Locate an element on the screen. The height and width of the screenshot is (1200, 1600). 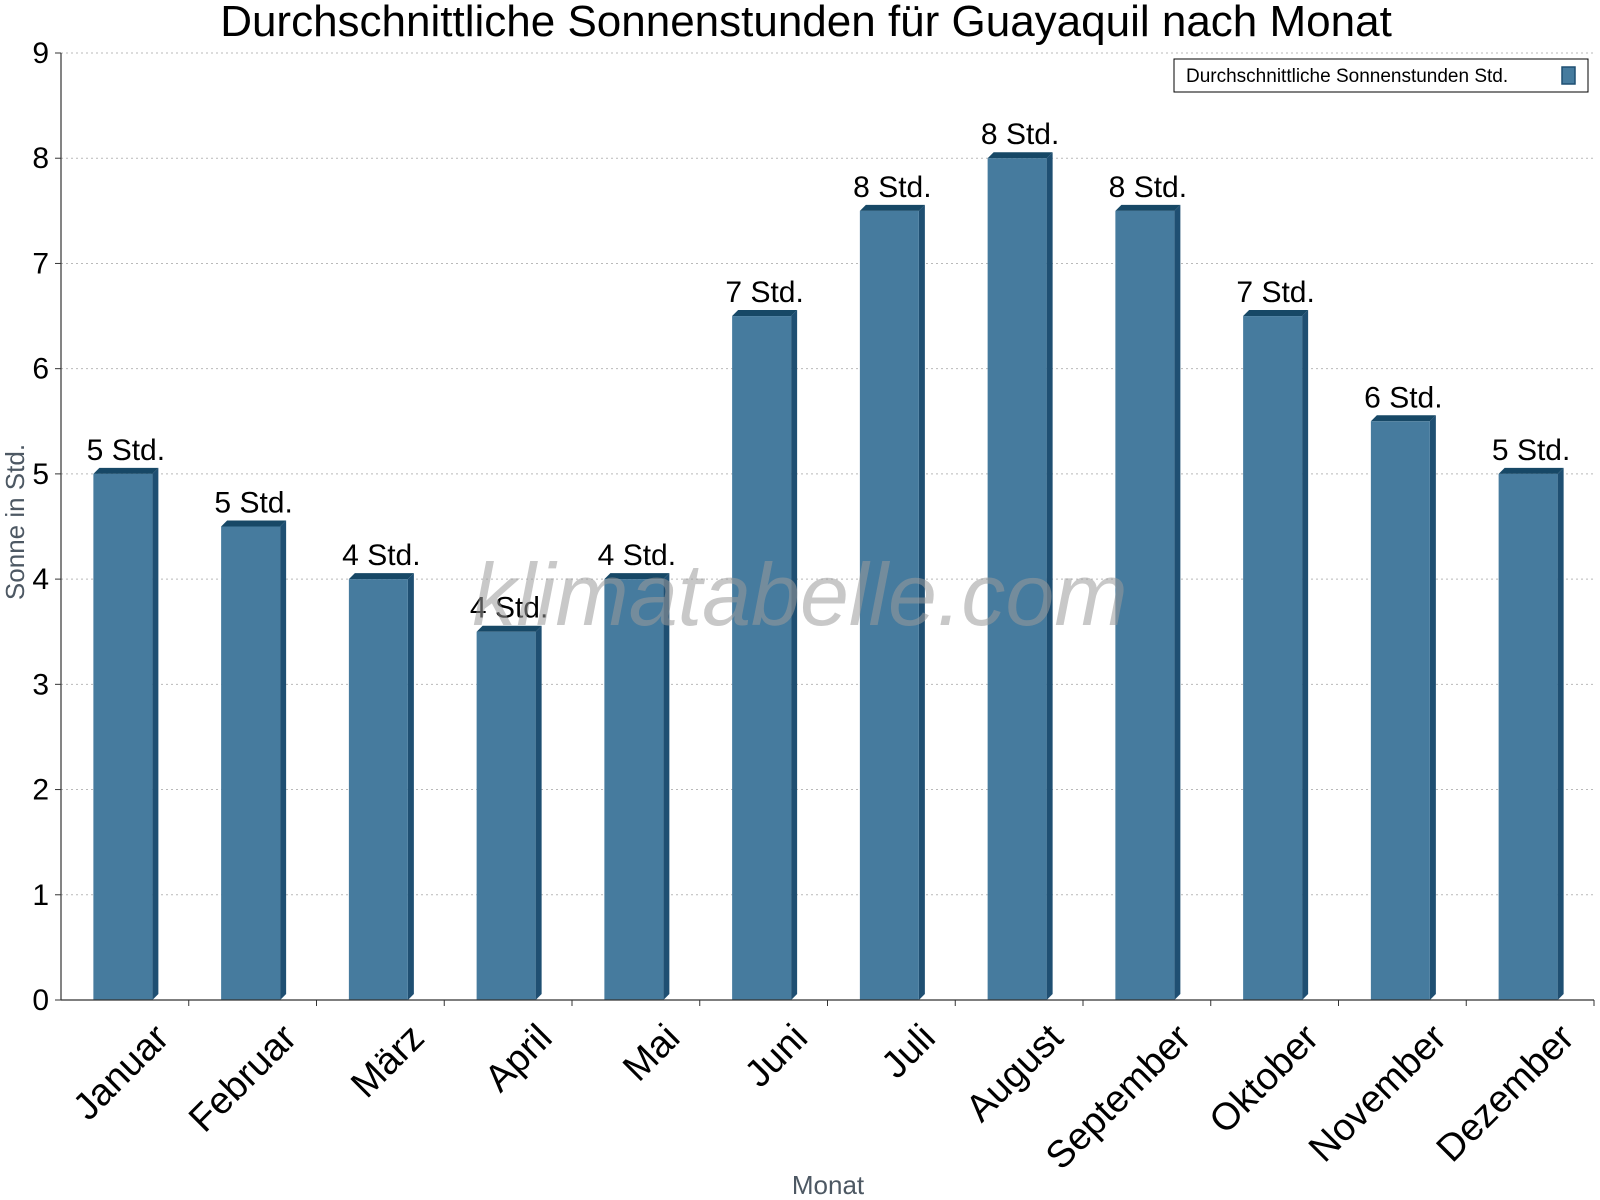
legend-swatch is located at coordinates (1568, 75).